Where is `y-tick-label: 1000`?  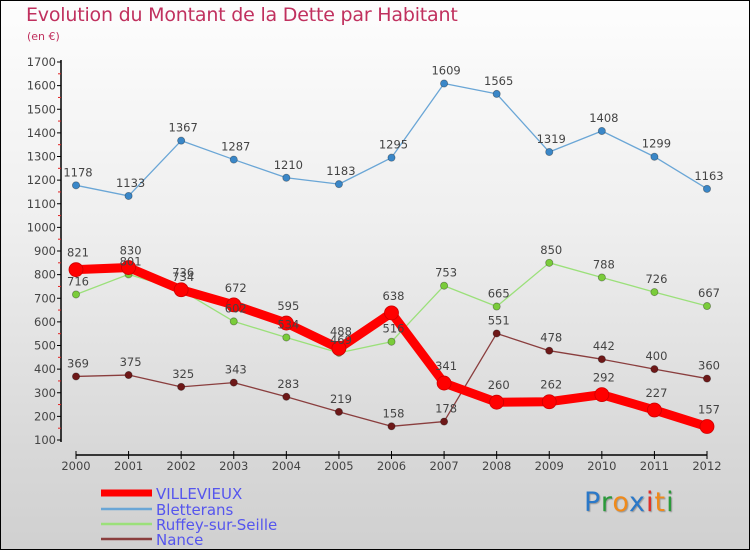
y-tick-label: 1000 is located at coordinates (41, 227).